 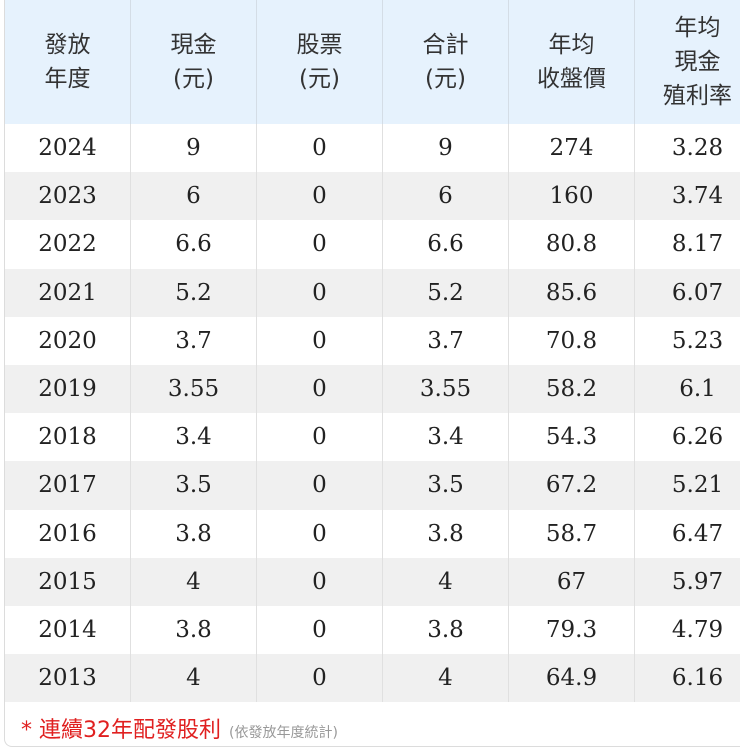 What do you see at coordinates (193, 340) in the screenshot?
I see `cell-cash: 3.7` at bounding box center [193, 340].